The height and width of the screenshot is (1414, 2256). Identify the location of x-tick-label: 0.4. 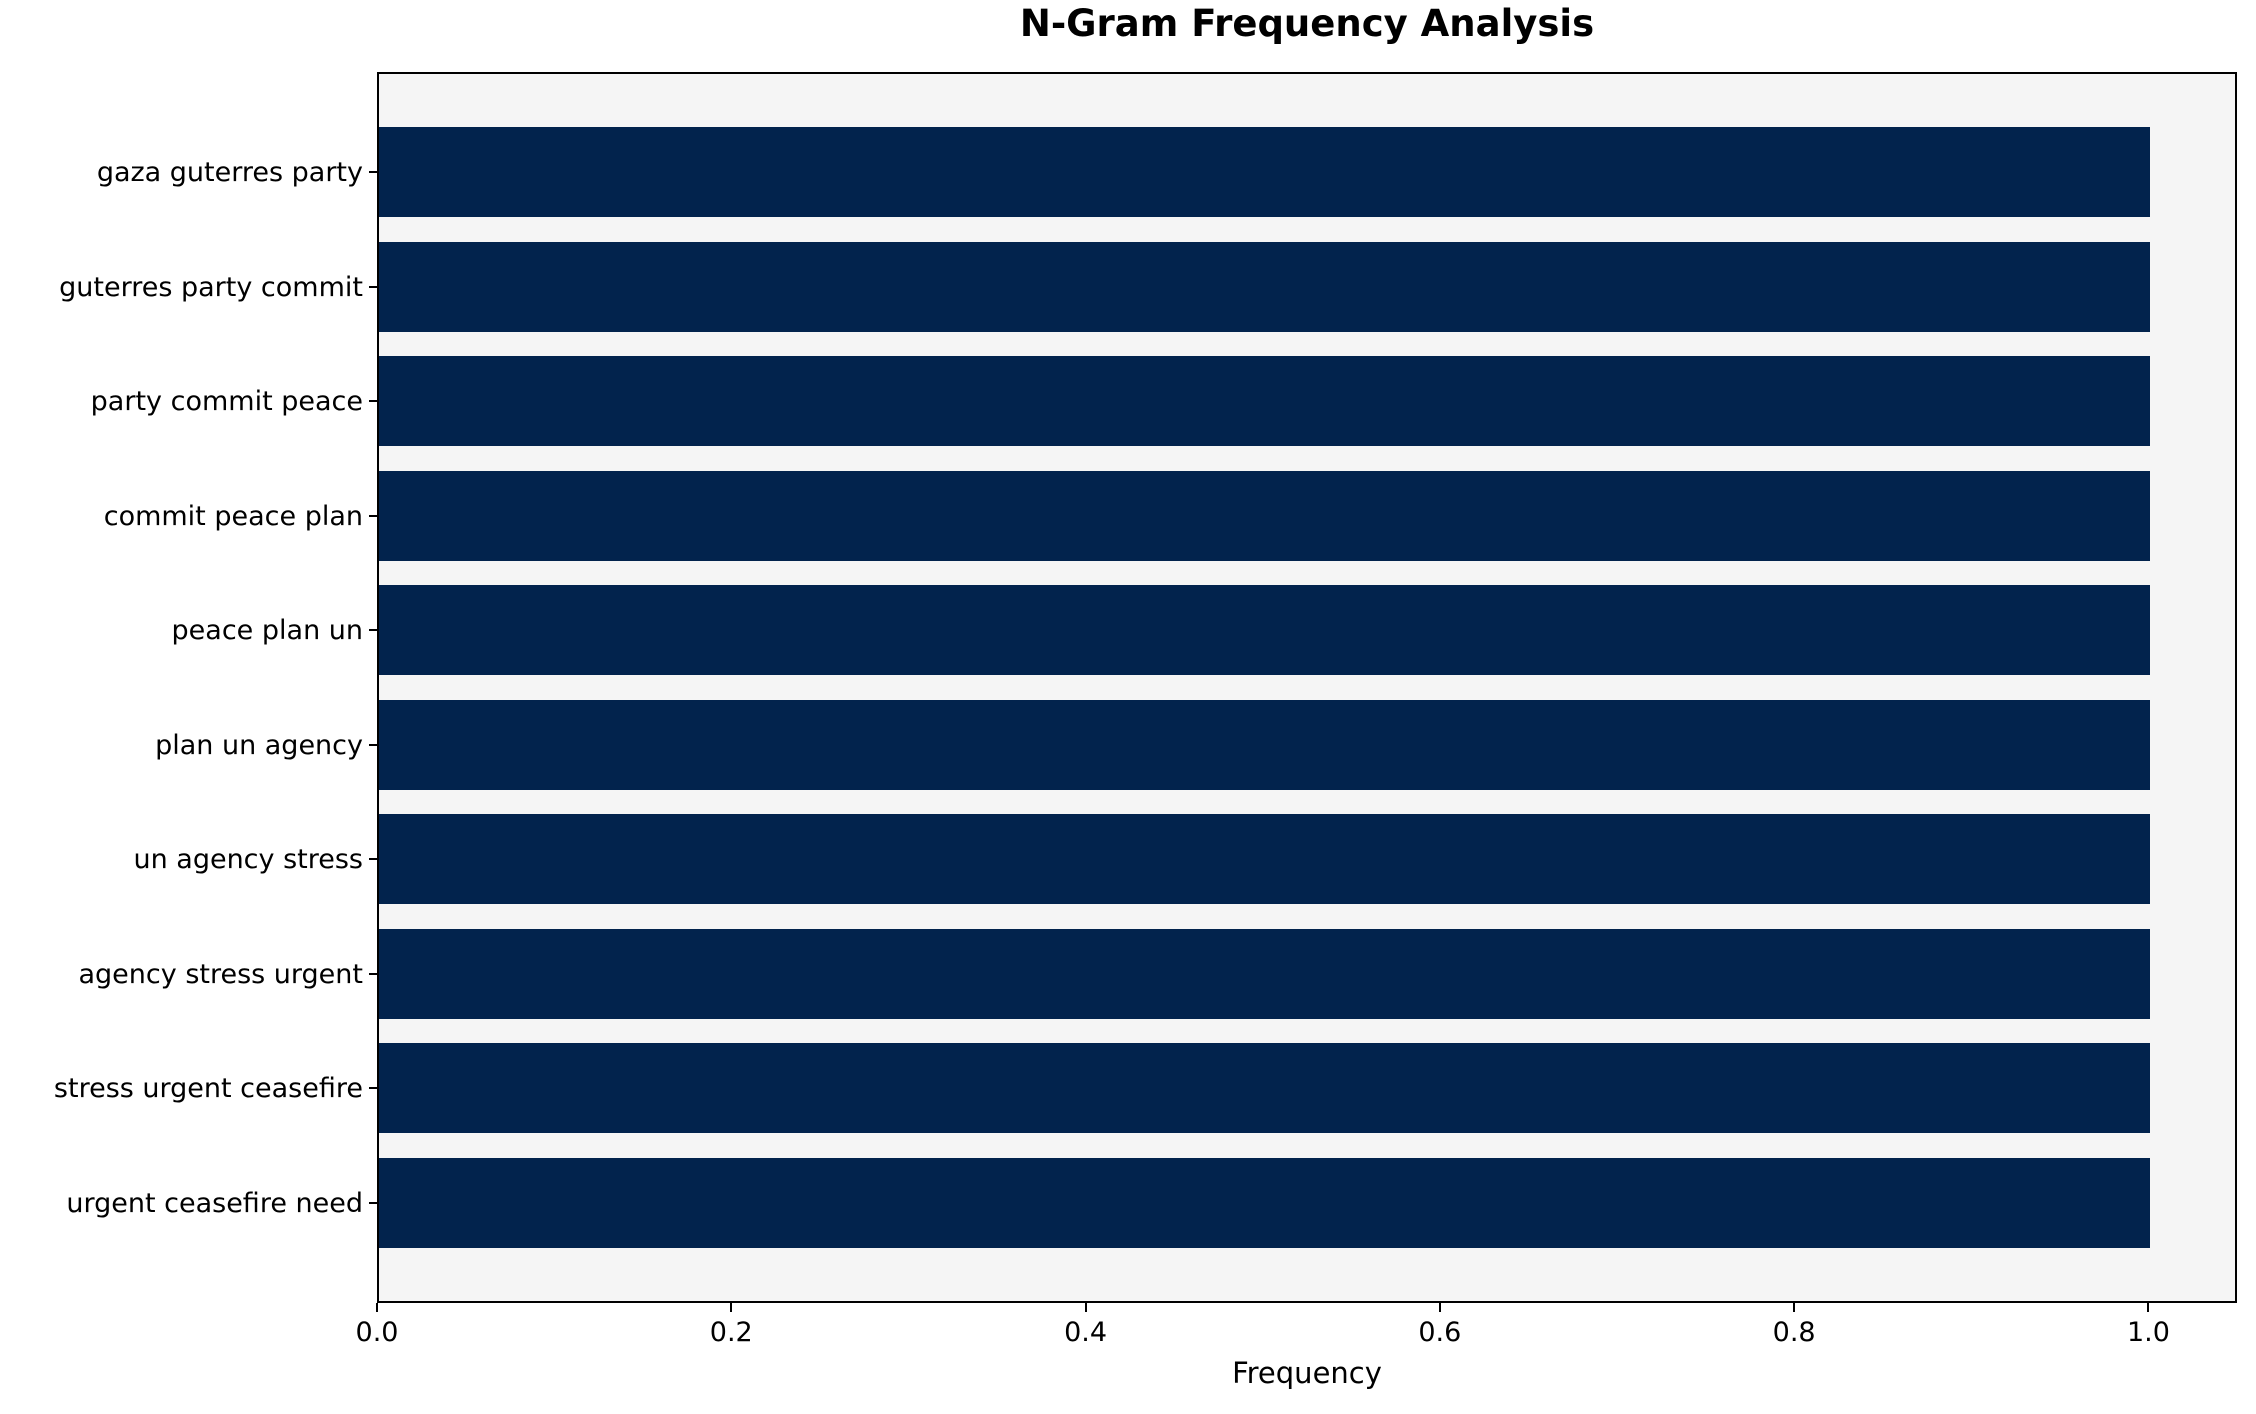
(1086, 1332).